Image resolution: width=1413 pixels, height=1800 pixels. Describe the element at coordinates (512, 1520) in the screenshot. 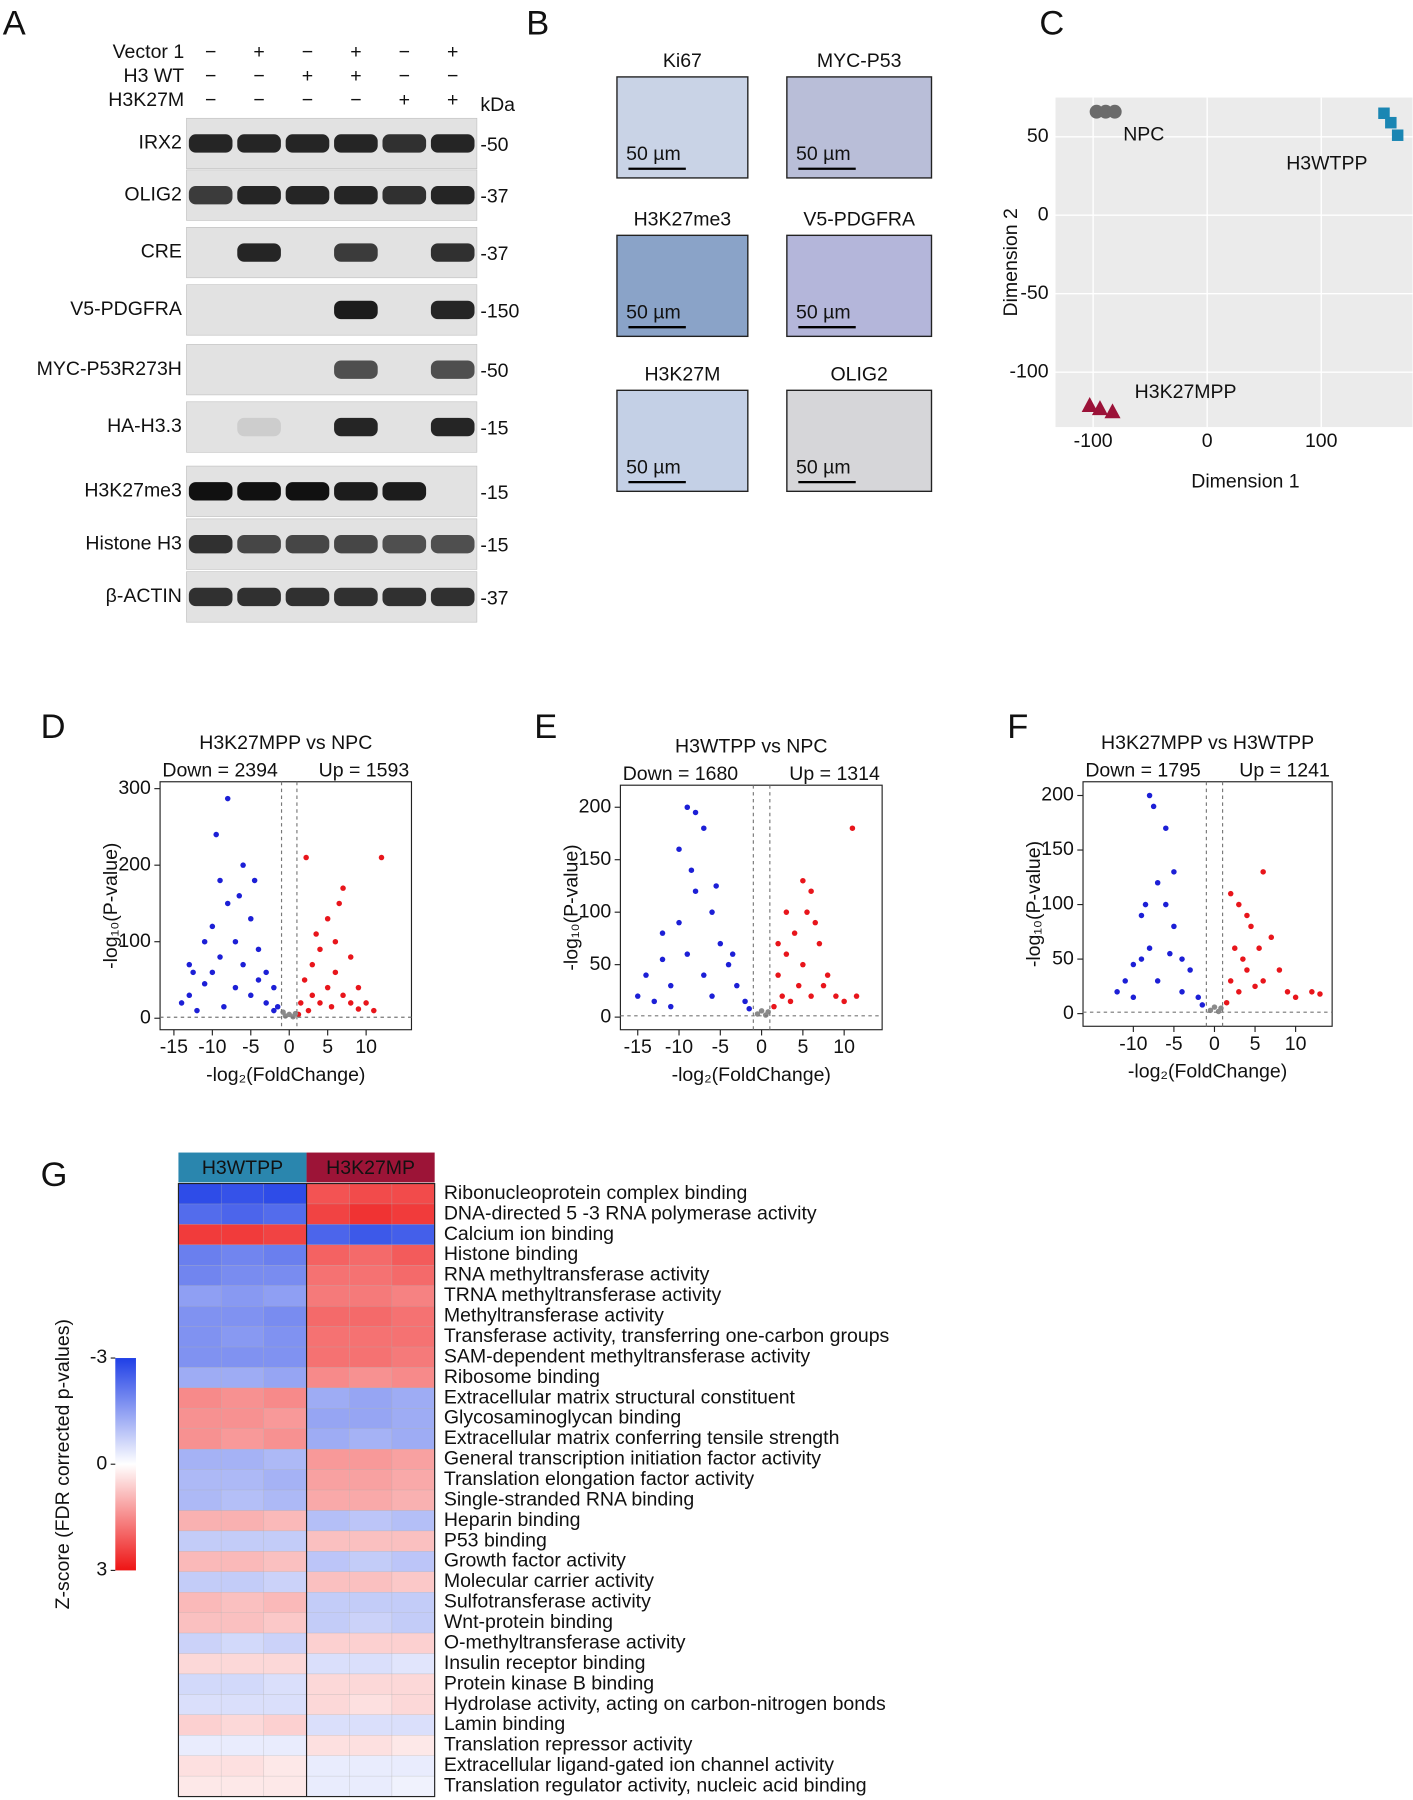

I see `row-label: Heparin binding` at that location.